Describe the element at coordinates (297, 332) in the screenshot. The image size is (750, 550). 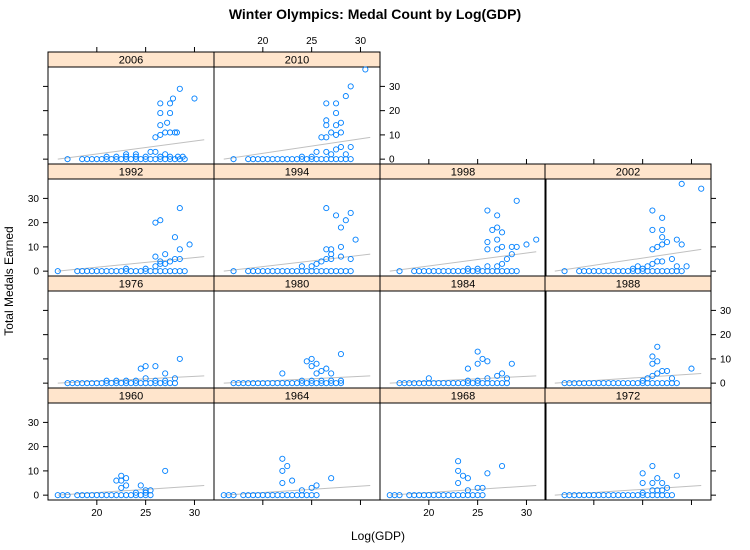
I see `panel-1980: 1980` at that location.